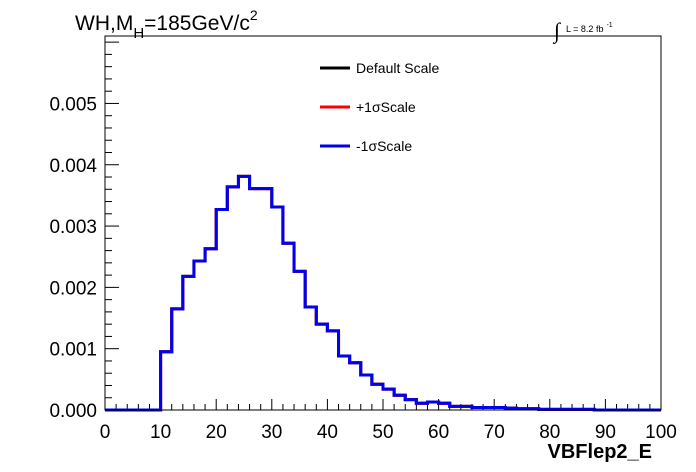  Describe the element at coordinates (271, 432) in the screenshot. I see `x-tick-label: 30` at that location.